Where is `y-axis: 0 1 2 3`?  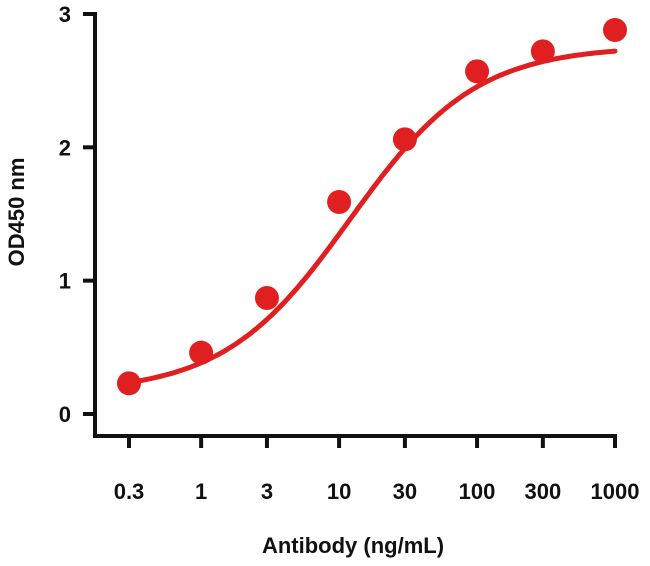
y-axis: 0 1 2 3 is located at coordinates (78, 220).